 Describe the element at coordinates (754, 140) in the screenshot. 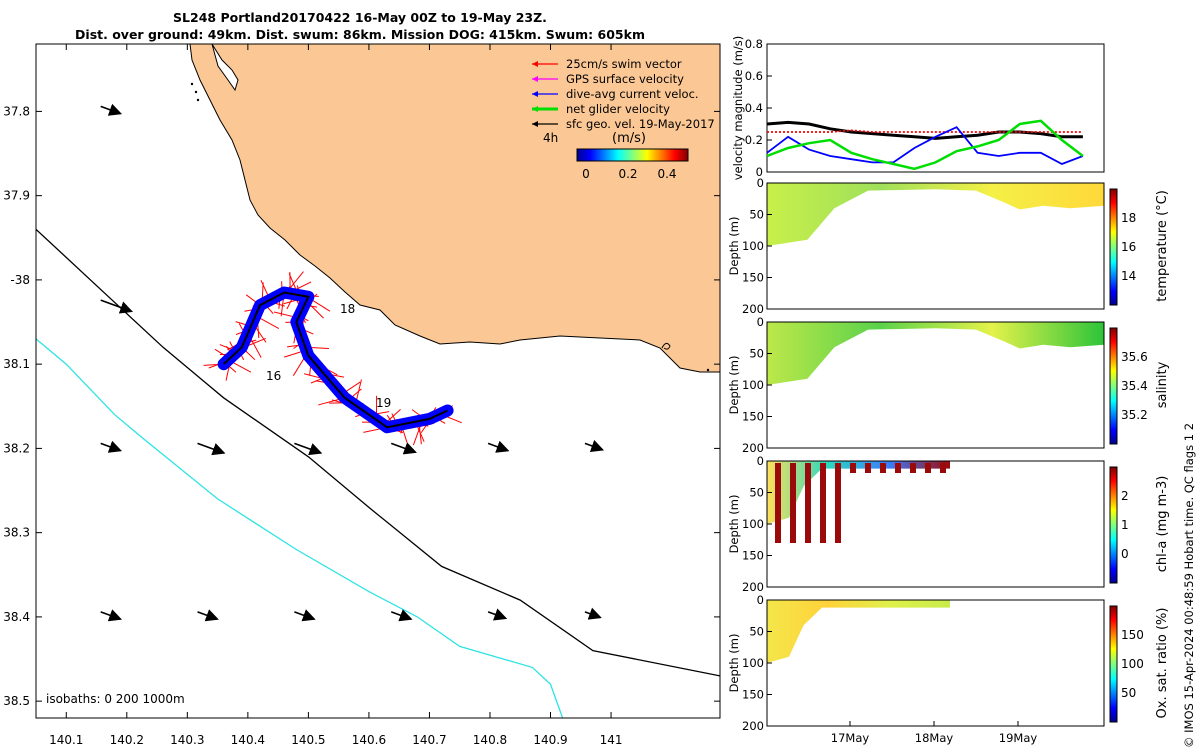

I see `velocity-y-label: 0.2` at that location.